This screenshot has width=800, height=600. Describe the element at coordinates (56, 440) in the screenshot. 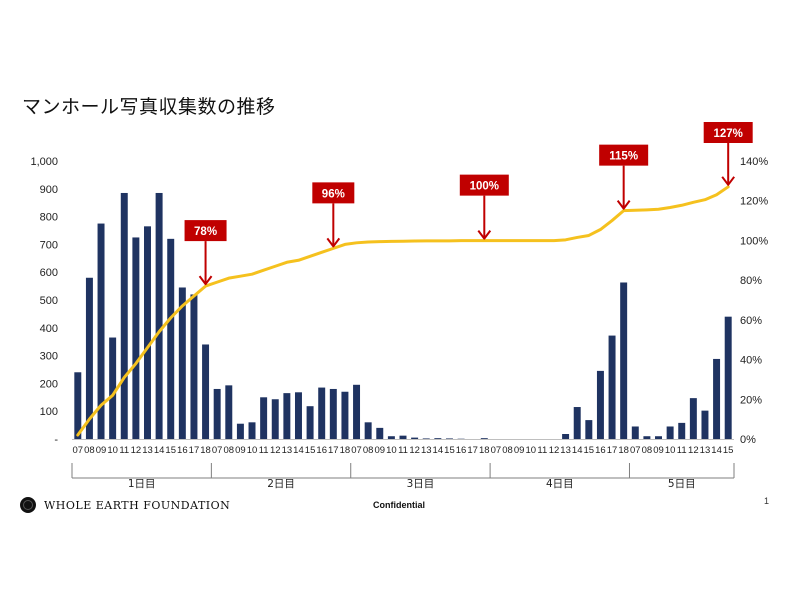

I see `left-axis-tick-label: -` at that location.